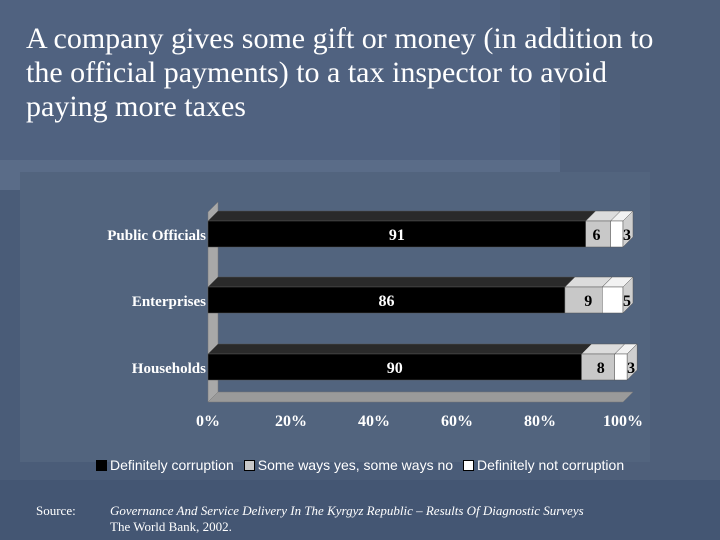 This screenshot has width=720, height=540. Describe the element at coordinates (540, 421) in the screenshot. I see `x-tick-label: 80%` at that location.